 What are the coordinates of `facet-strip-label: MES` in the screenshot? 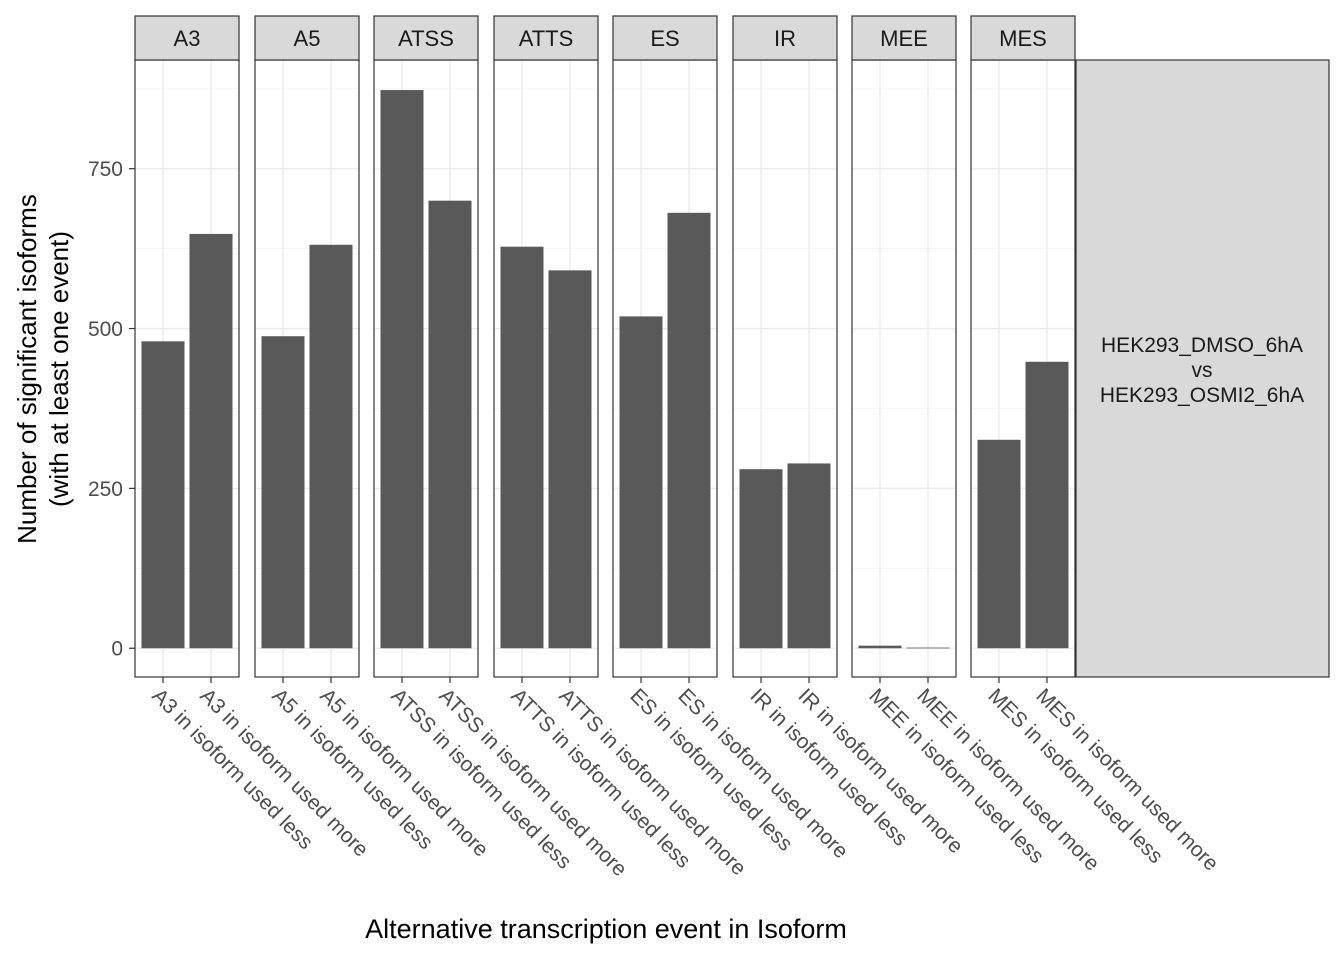 It's located at (1023, 38).